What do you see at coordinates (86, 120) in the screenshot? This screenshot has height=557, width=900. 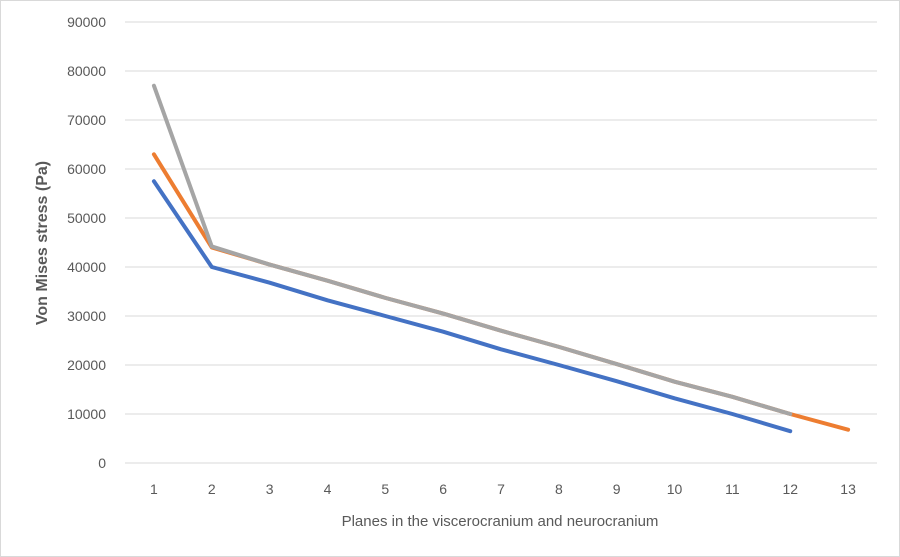 I see `y-tick-label: 70000` at bounding box center [86, 120].